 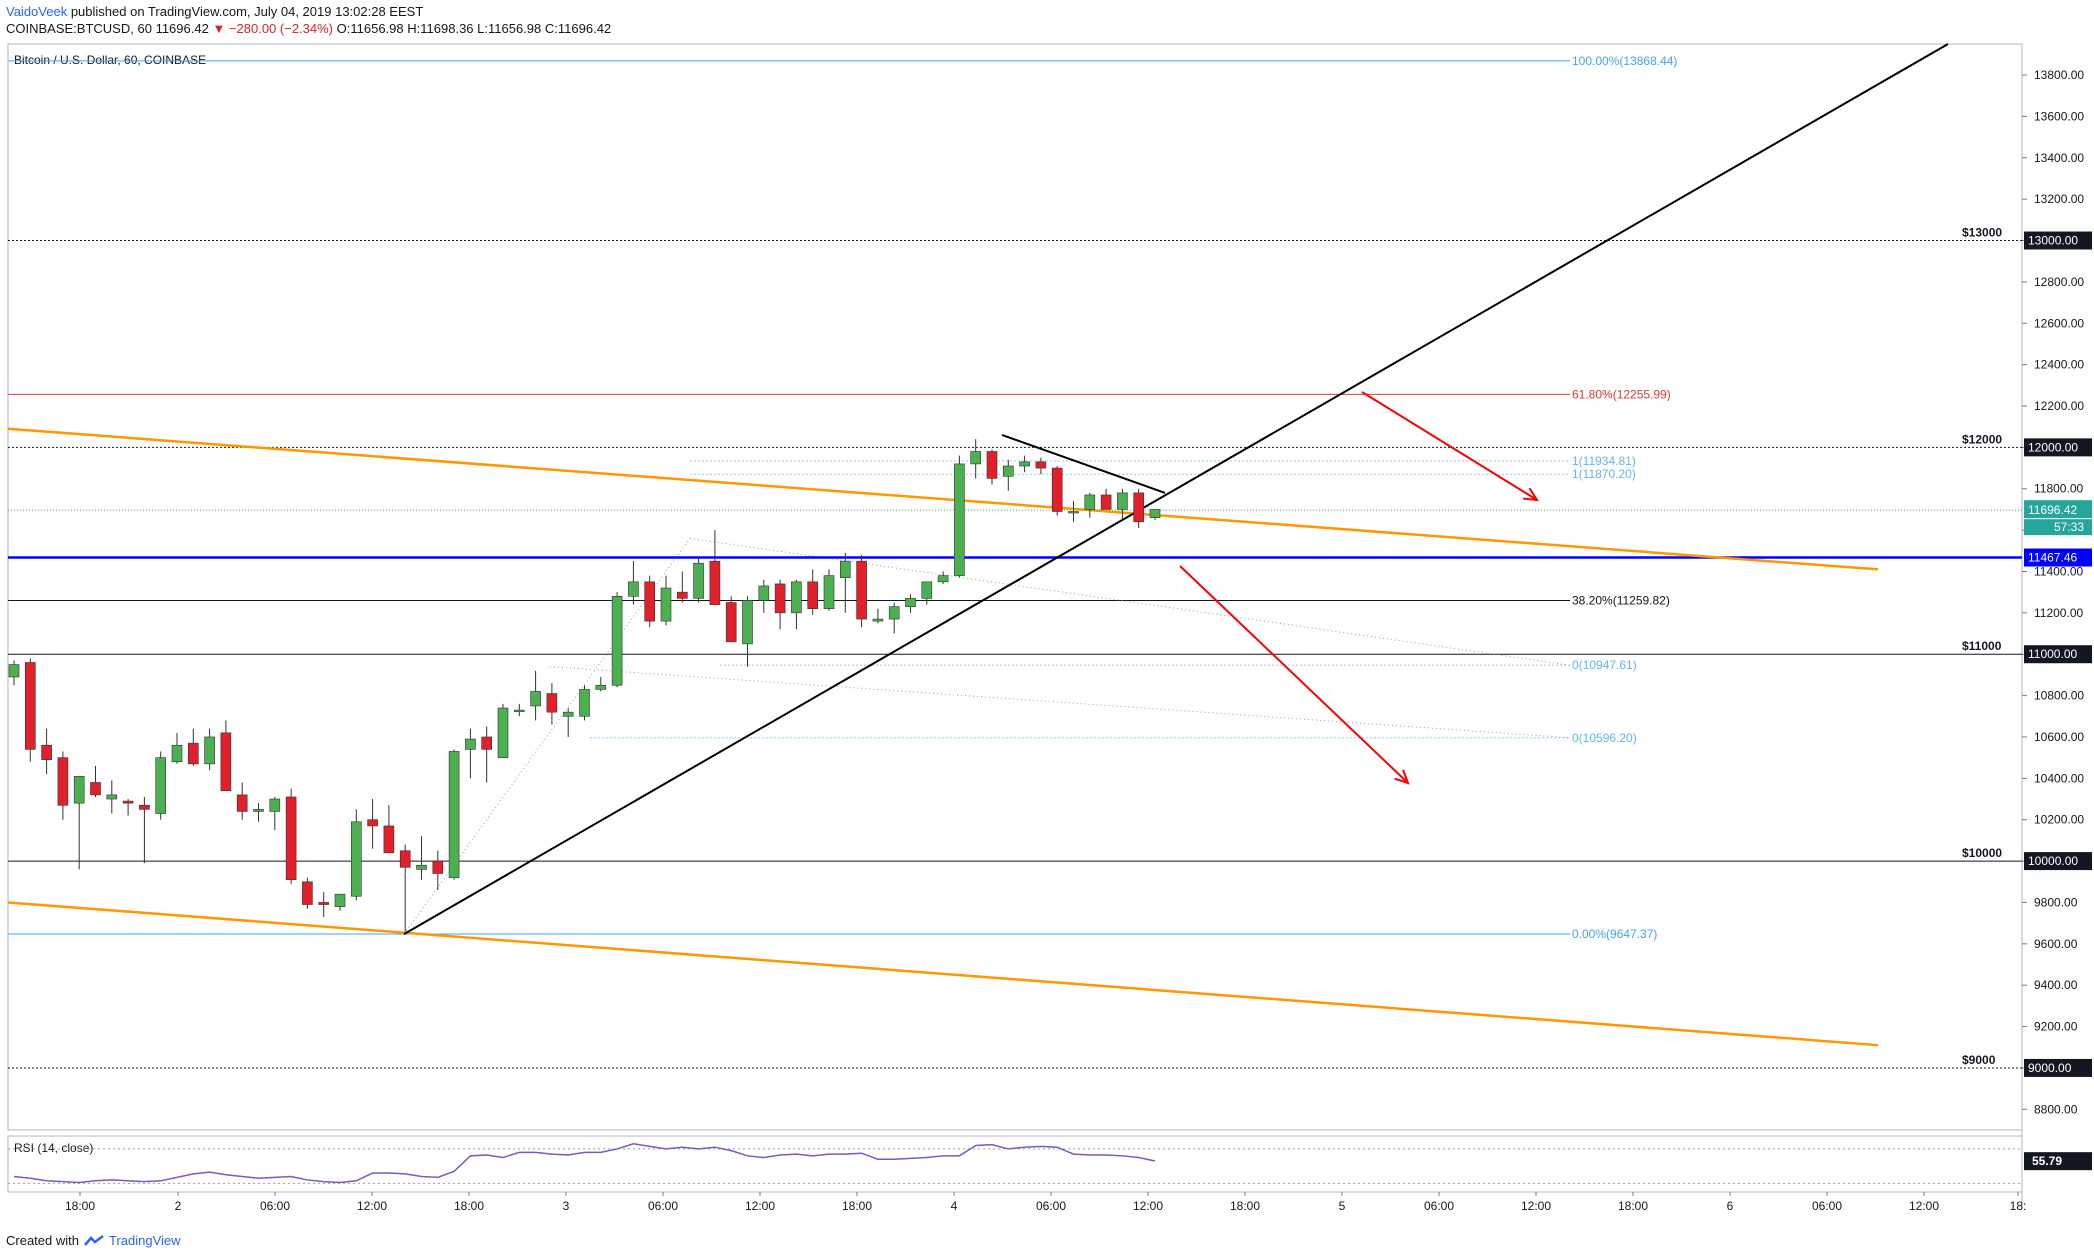 What do you see at coordinates (2059, 116) in the screenshot?
I see `y-tick-label: 13600.00` at bounding box center [2059, 116].